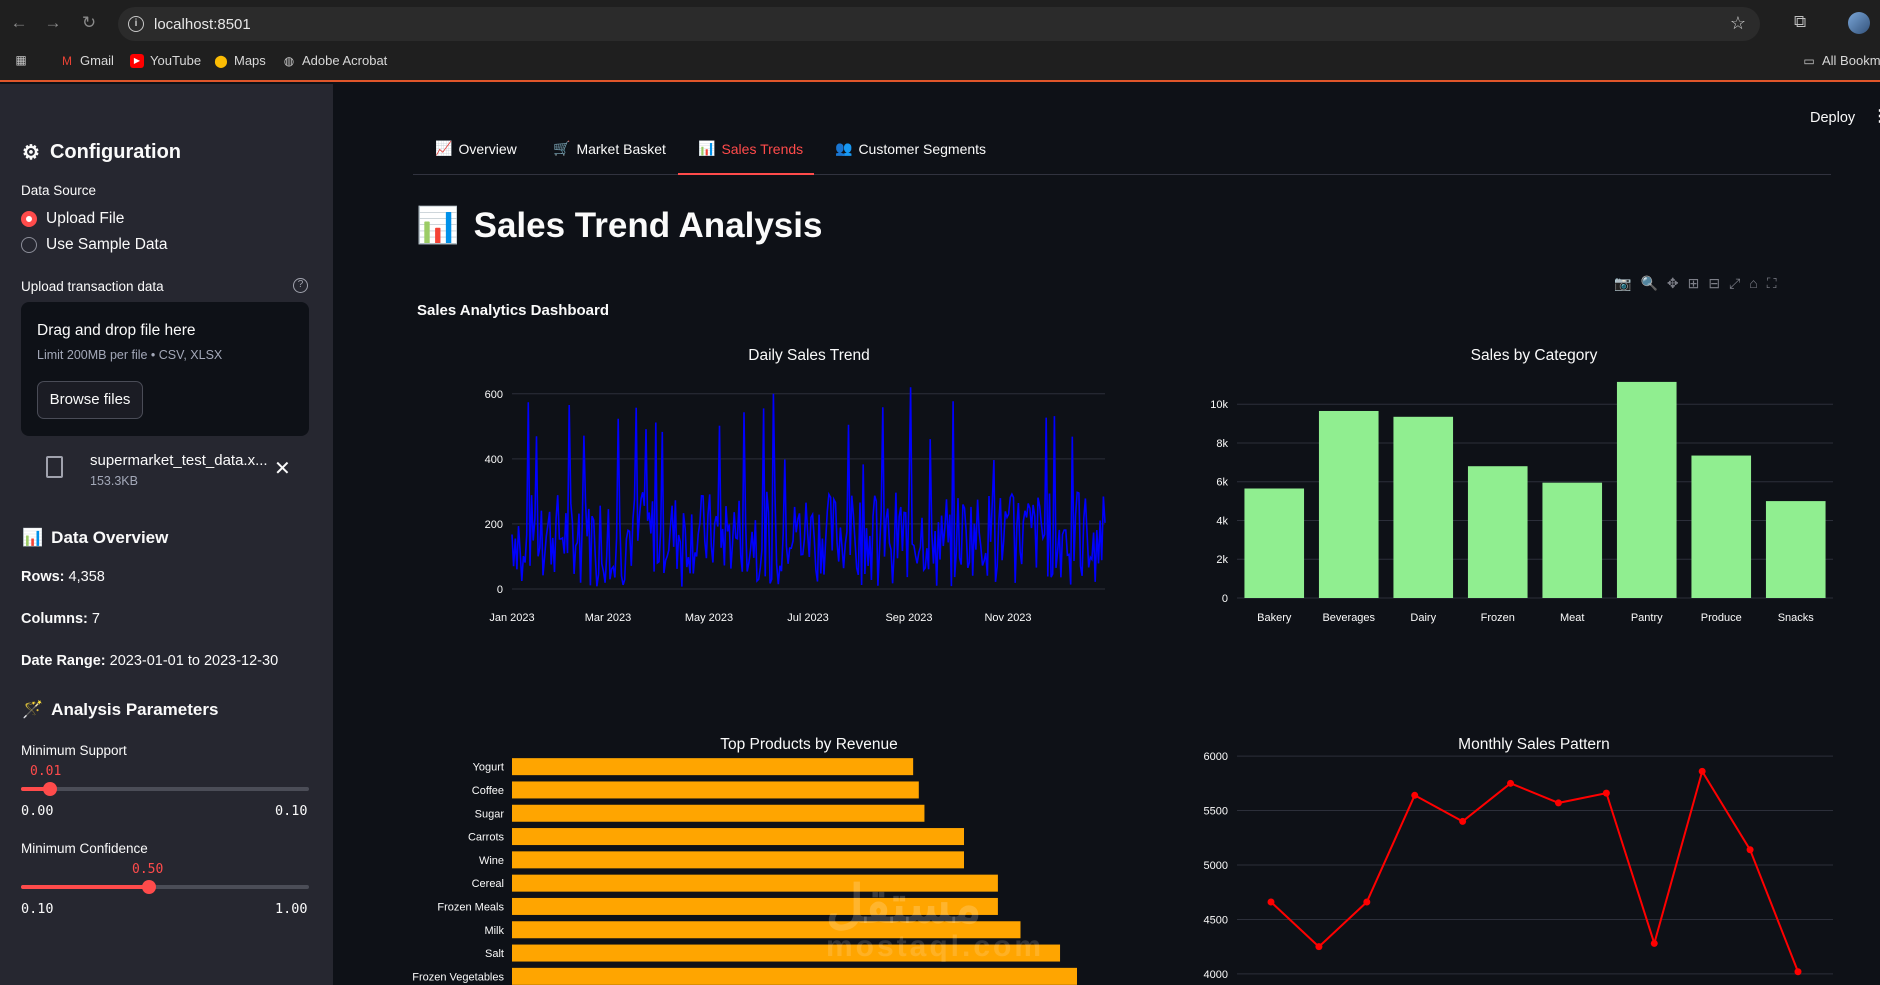 This screenshot has height=985, width=1880. I want to click on address-bar: i localhost:8501 ☆, so click(939, 24).